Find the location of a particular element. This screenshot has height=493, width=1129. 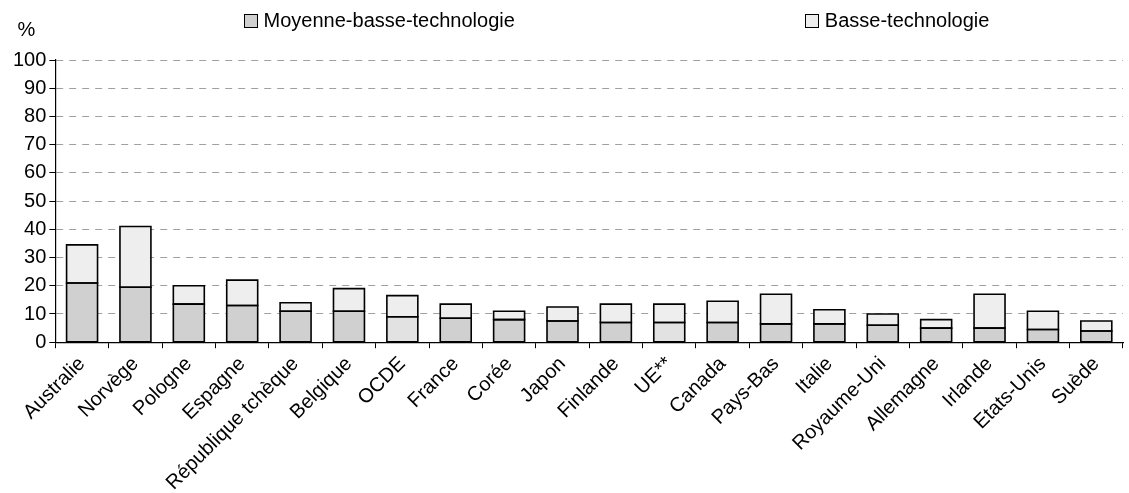

y-tick-label: 40 is located at coordinates (35, 227).